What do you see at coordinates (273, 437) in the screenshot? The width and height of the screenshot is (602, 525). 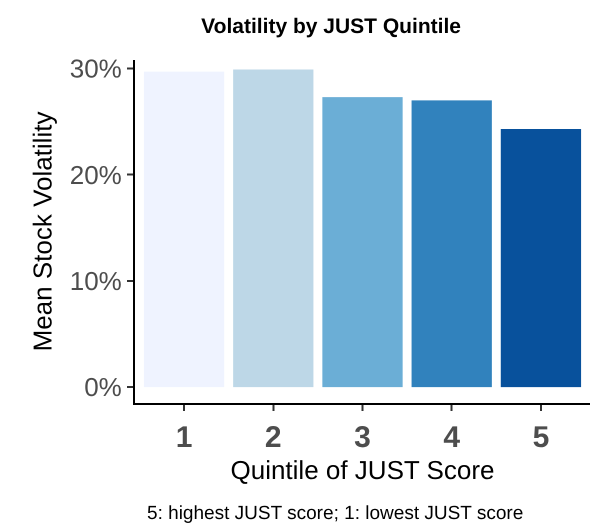 I see `x-tick-label: 2` at bounding box center [273, 437].